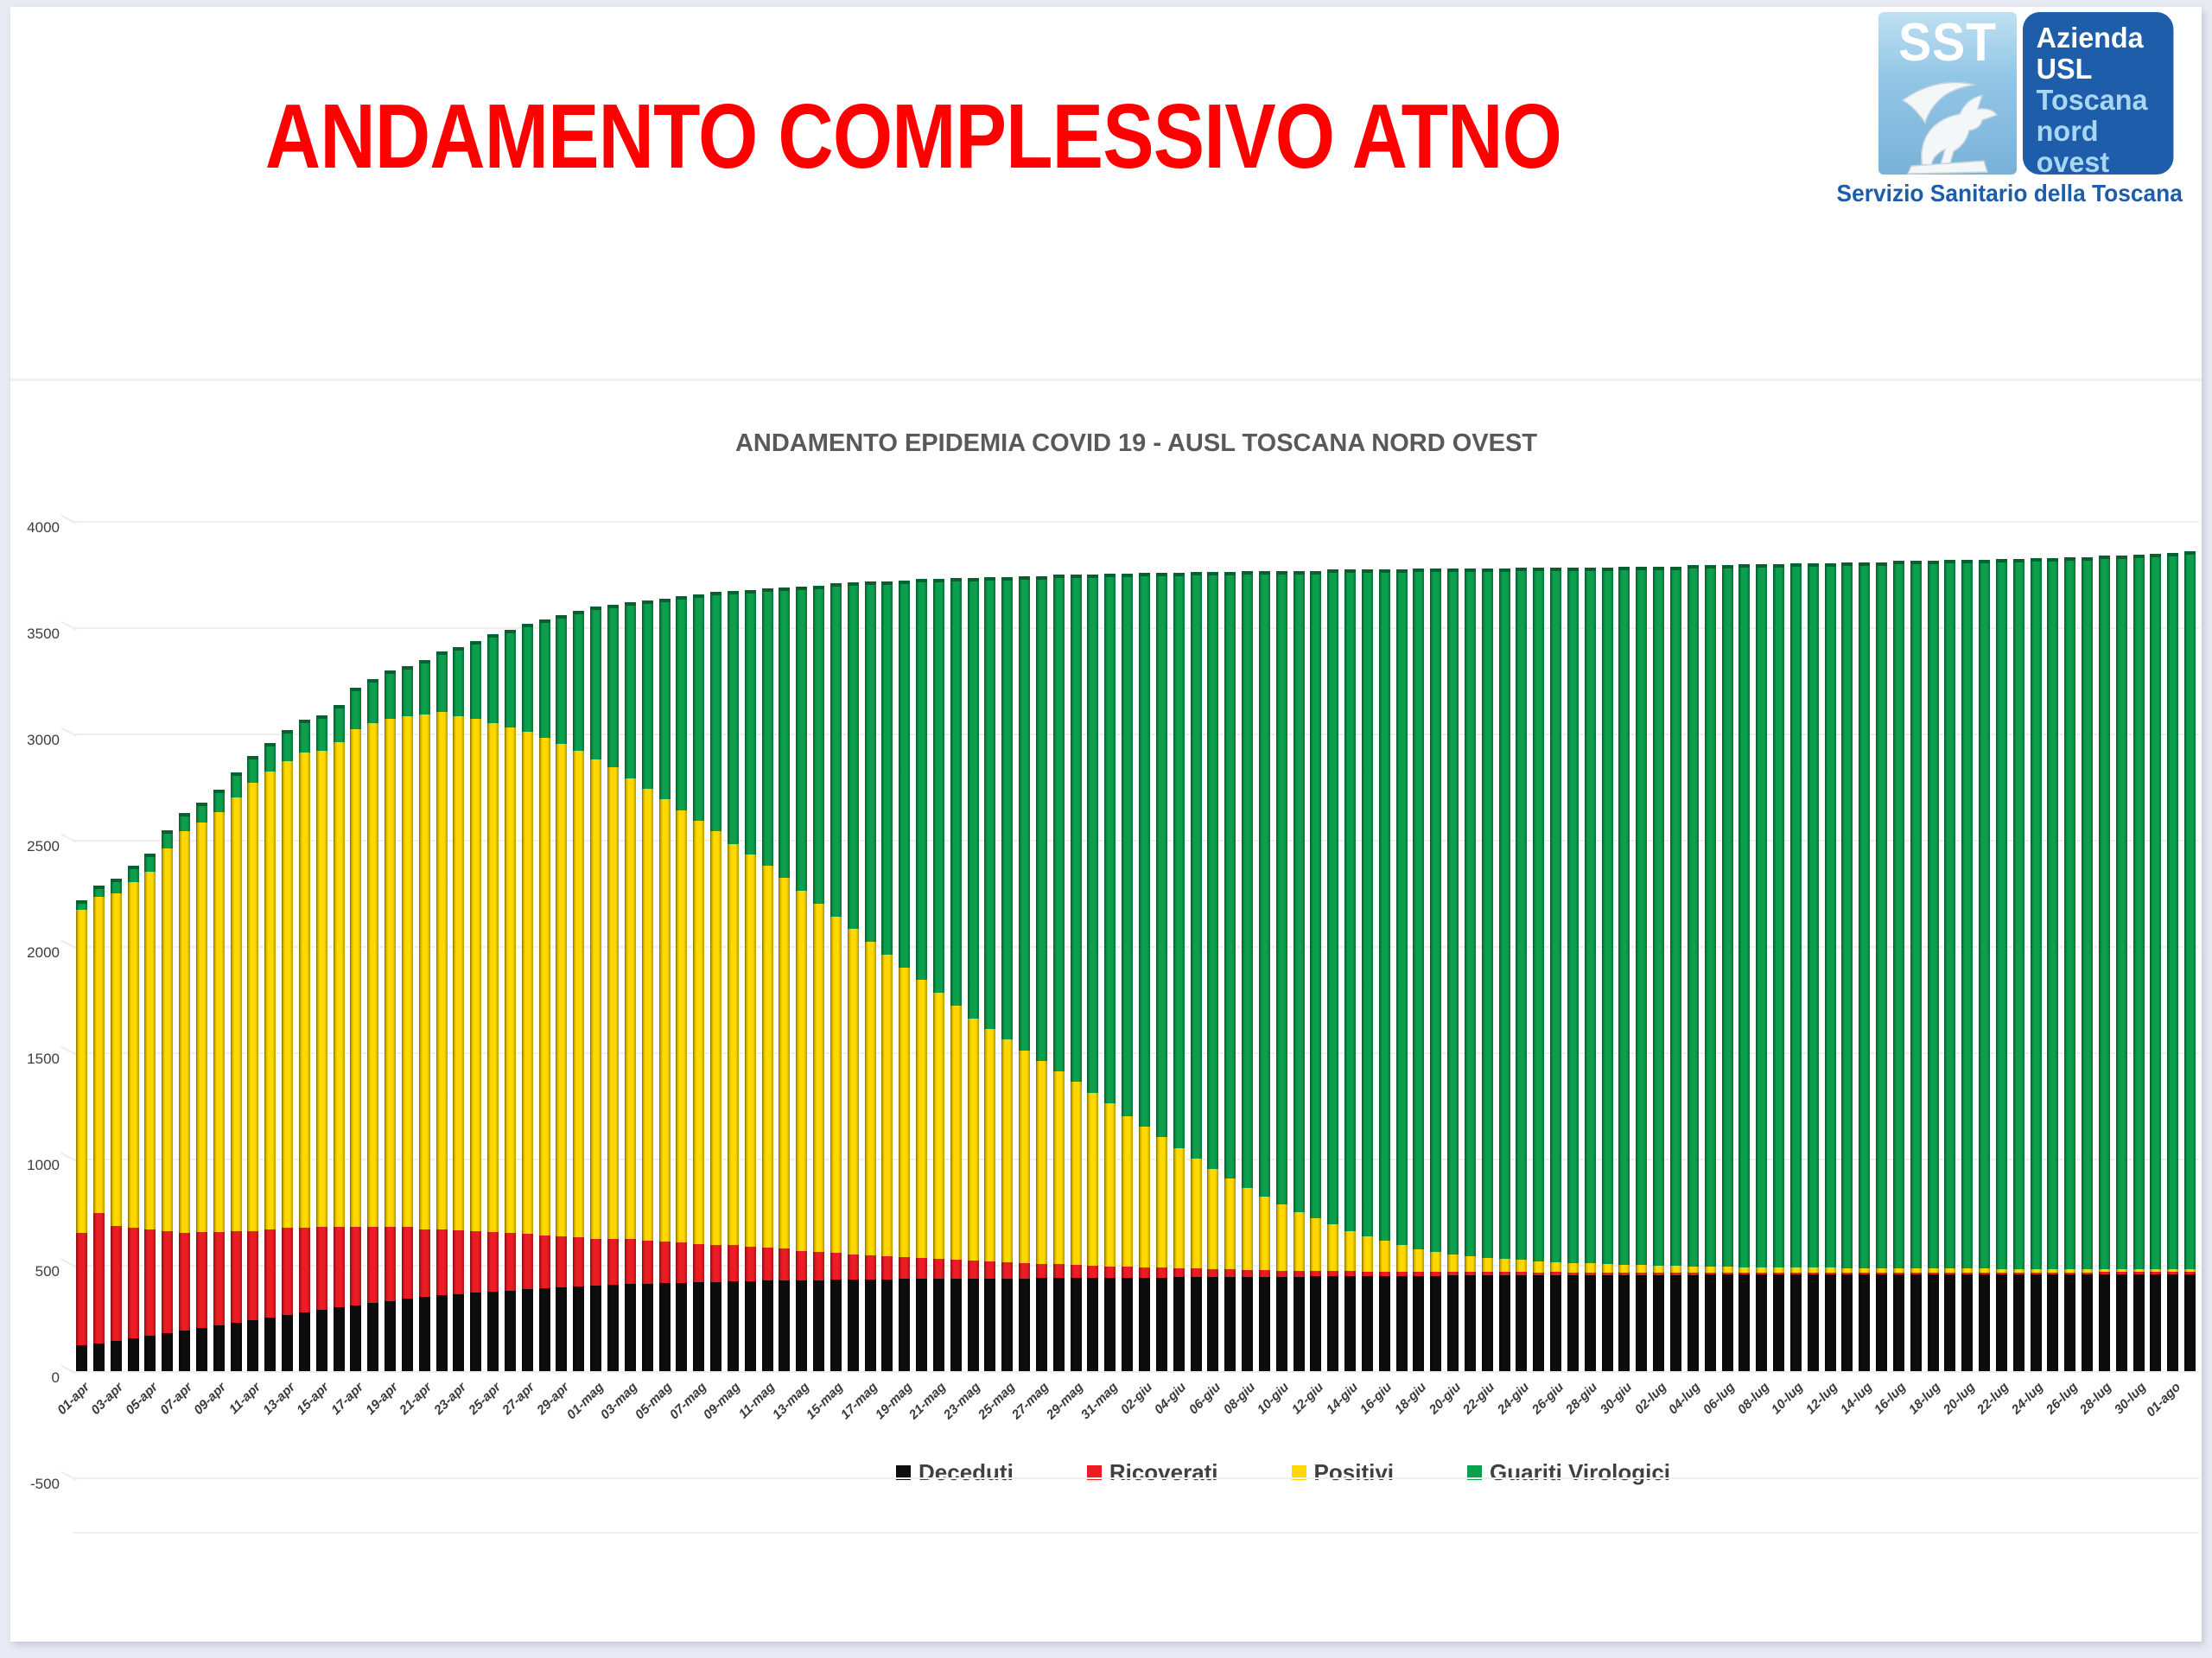 The height and width of the screenshot is (1658, 2212). I want to click on x-tick-label: 26-lug, so click(2062, 1399).